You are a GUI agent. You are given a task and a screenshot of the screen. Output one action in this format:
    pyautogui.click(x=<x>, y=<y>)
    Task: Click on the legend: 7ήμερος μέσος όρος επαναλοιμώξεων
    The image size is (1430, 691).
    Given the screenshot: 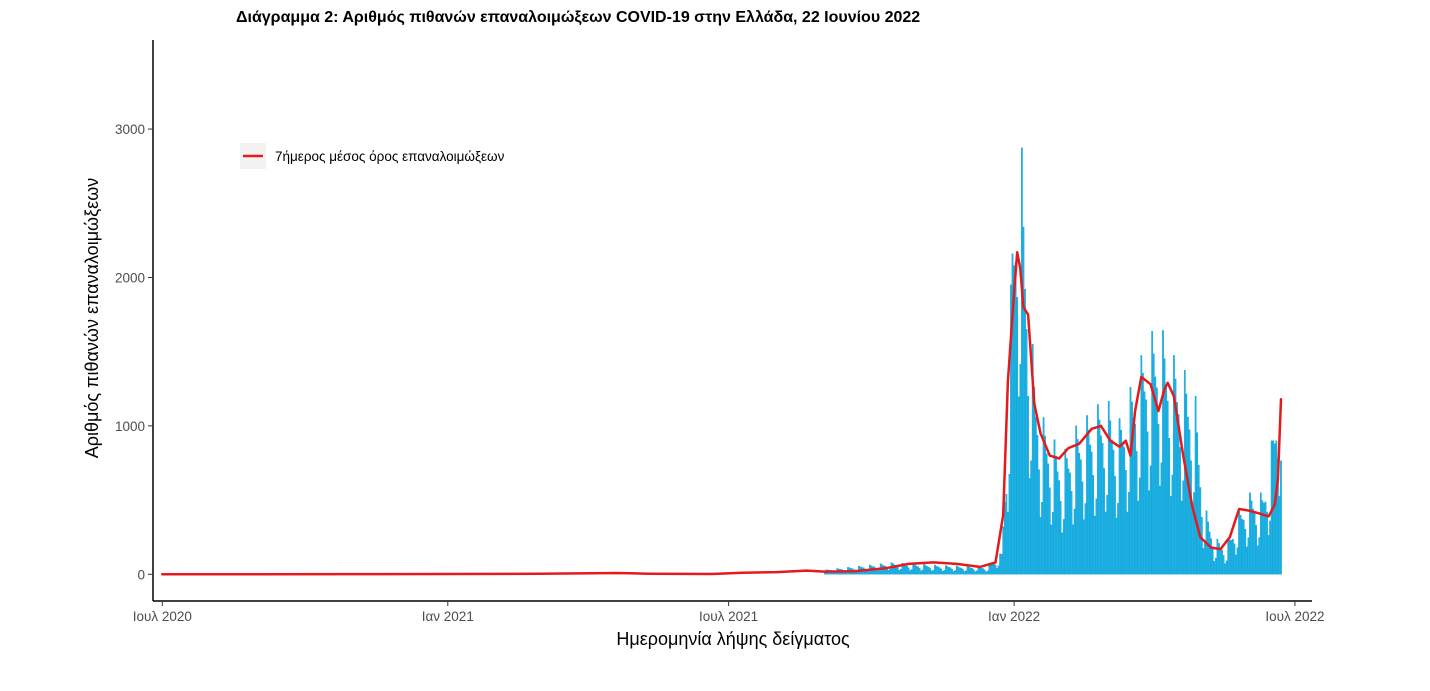 What is the action you would take?
    pyautogui.click(x=372, y=156)
    